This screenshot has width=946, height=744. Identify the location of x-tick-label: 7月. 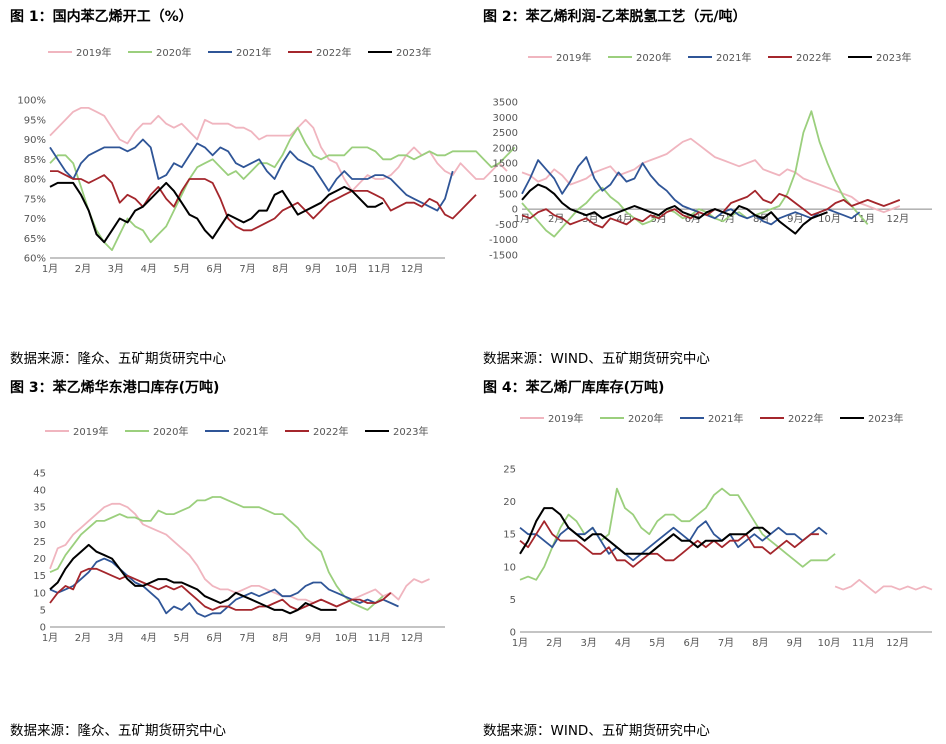
(247, 638).